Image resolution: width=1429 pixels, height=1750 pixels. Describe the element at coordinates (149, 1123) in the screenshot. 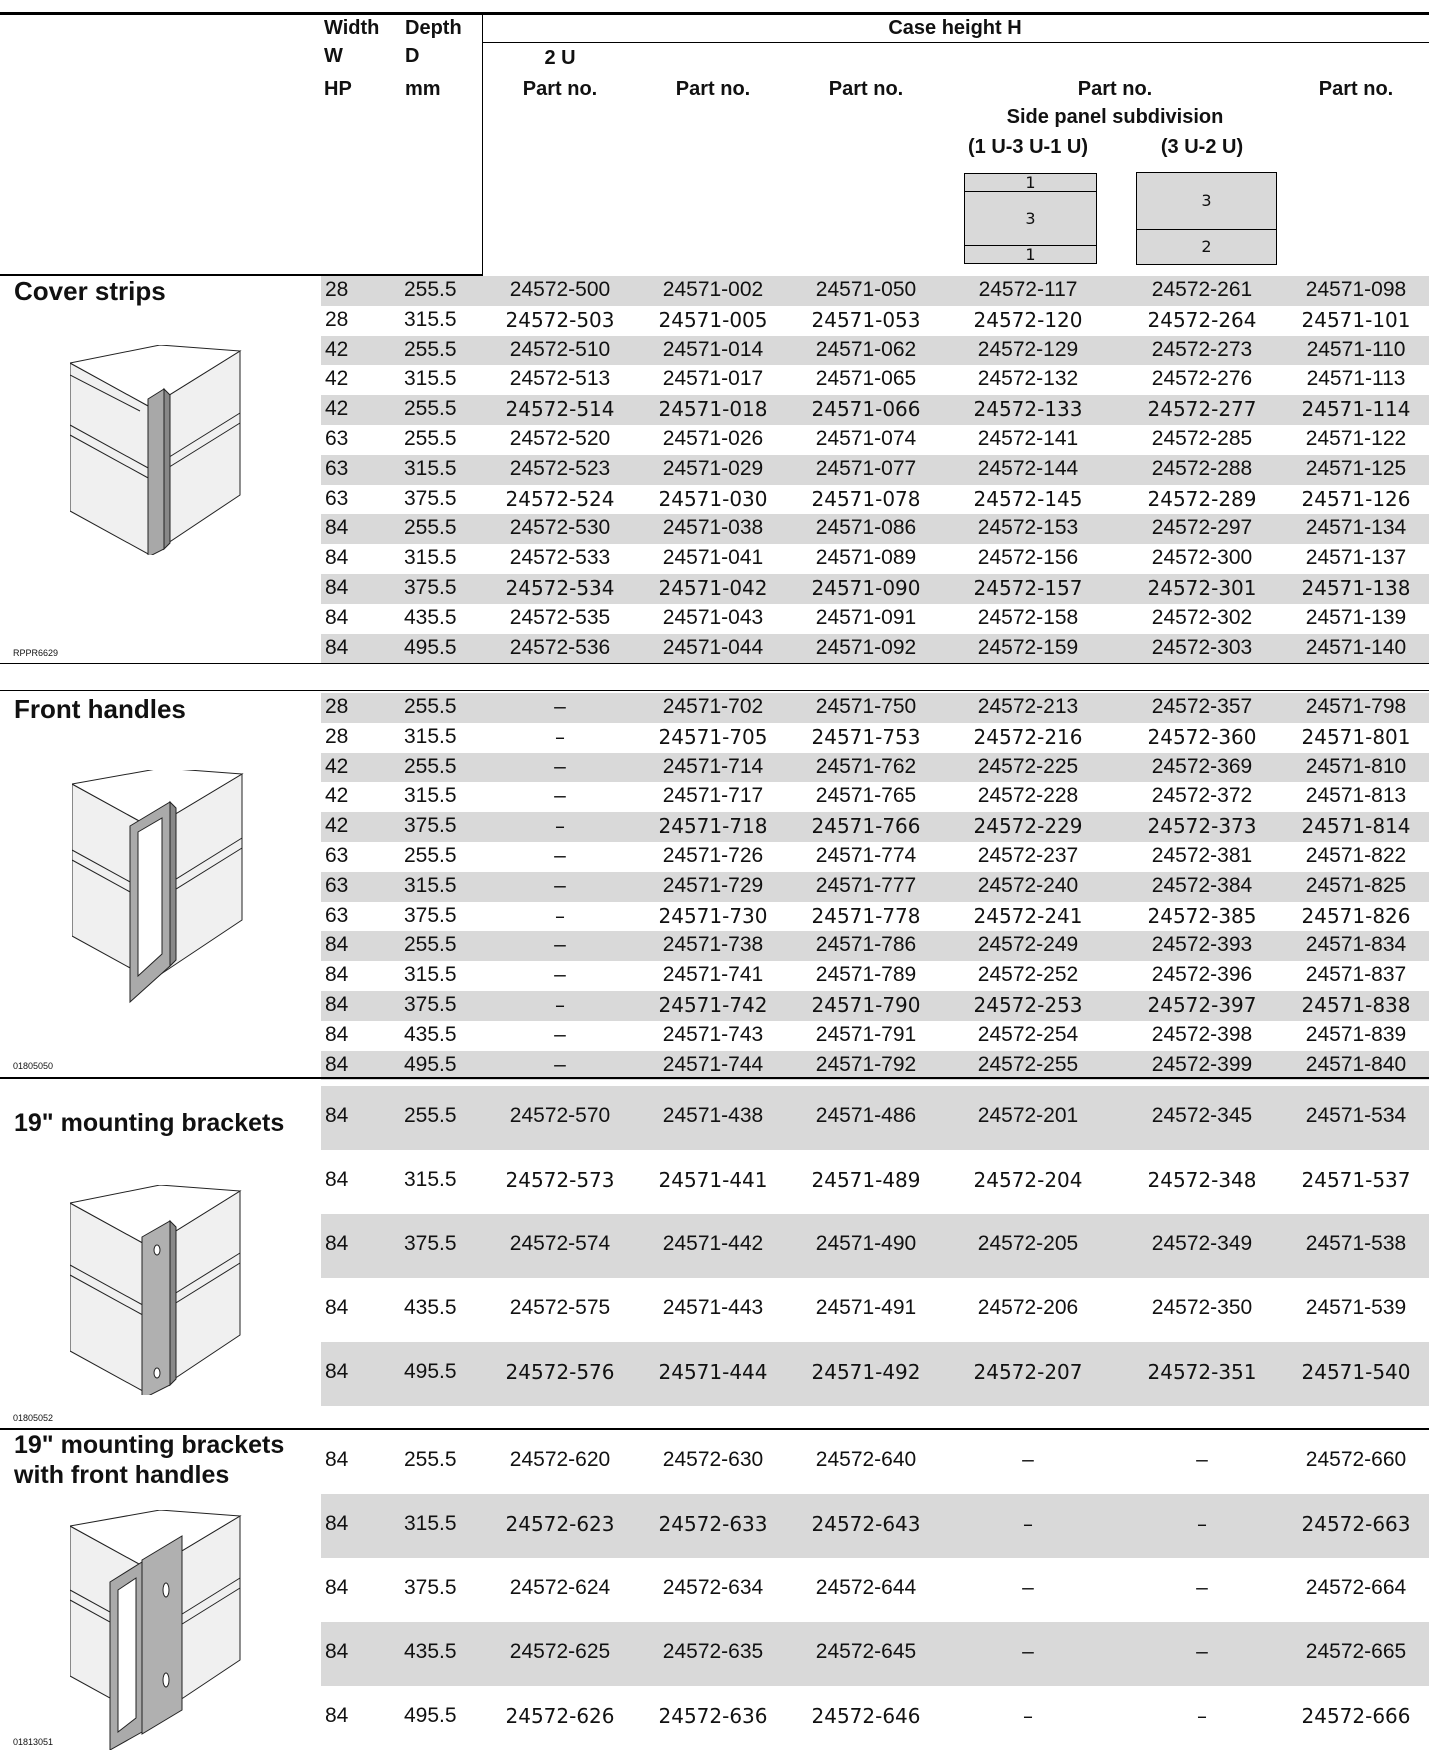

I see `section-title-mounting-brackets: 19" mounting brackets` at that location.